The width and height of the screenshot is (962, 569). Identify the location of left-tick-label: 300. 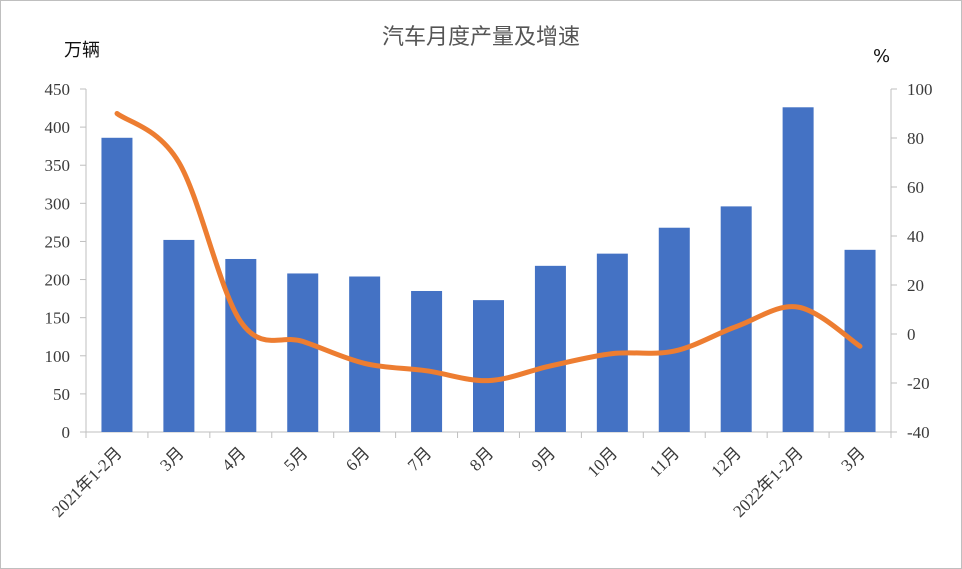
(58, 203).